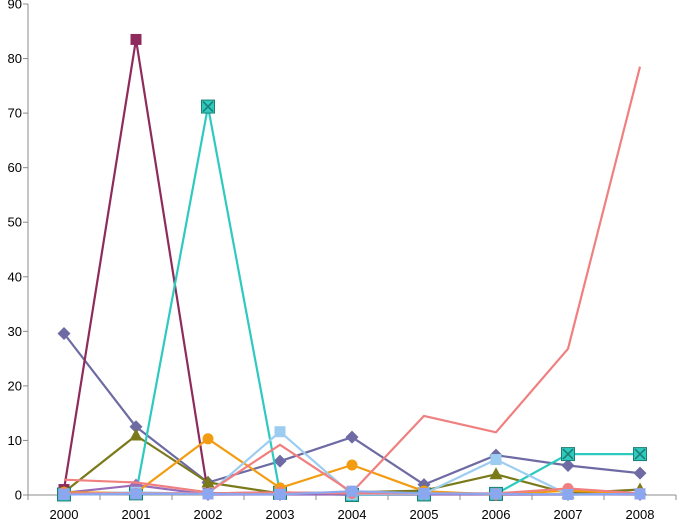 Image resolution: width=681 pixels, height=522 pixels. What do you see at coordinates (15, 251) in the screenshot?
I see `y-tick-labels: 0 10 20 30 40 50 60 70 80 90` at bounding box center [15, 251].